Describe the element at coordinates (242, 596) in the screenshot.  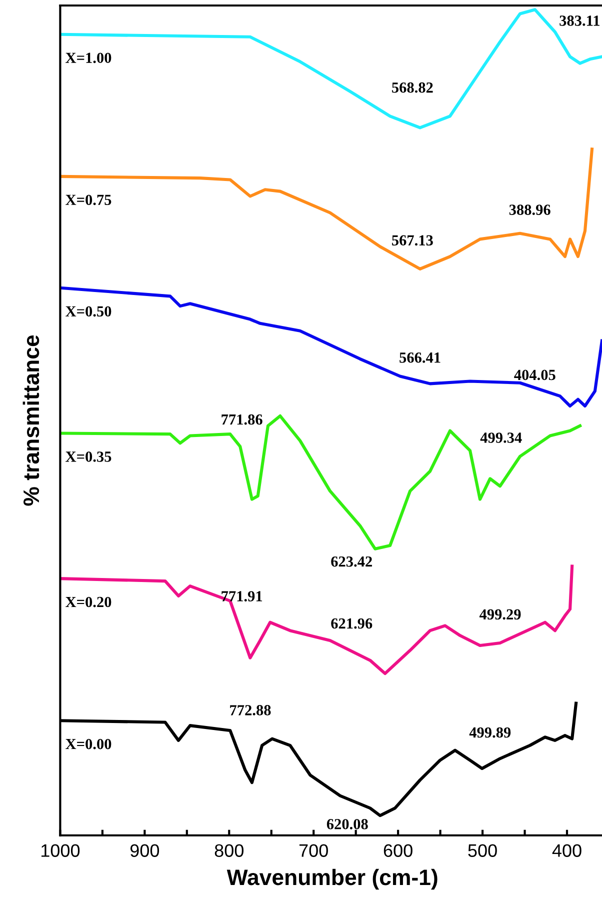
I see `annotation: 771.91` at that location.